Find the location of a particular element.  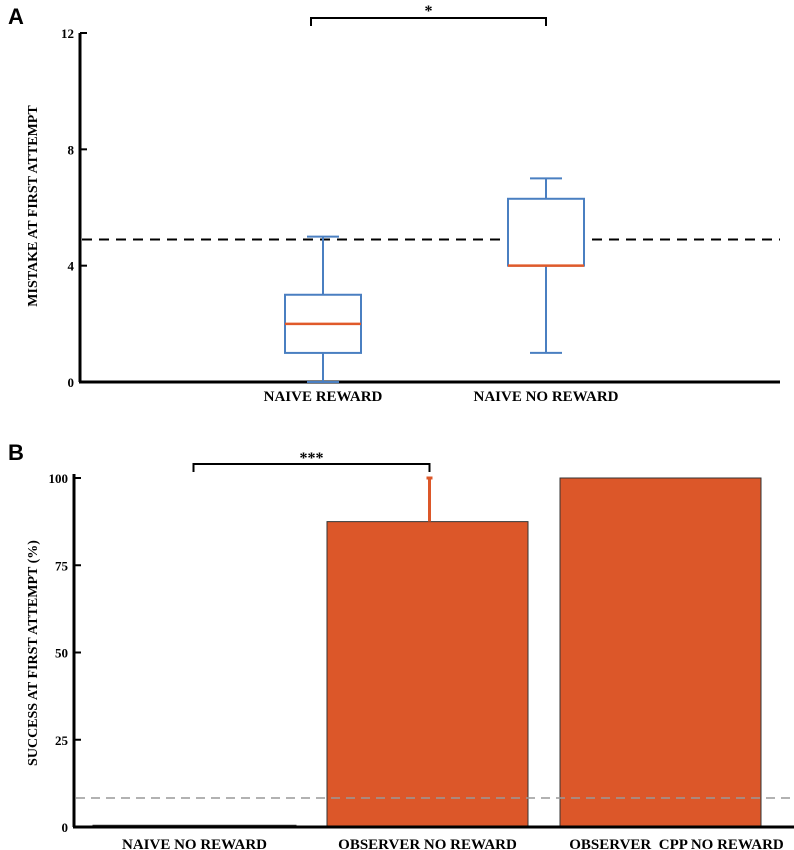

panel-a-category-label: NAIVE REWARD is located at coordinates (323, 397).